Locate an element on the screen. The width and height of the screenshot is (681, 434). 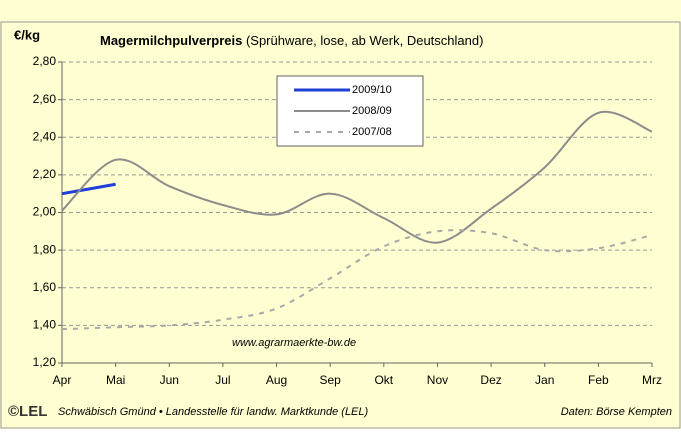
y-tick-label: 1,60 is located at coordinates (45, 287).